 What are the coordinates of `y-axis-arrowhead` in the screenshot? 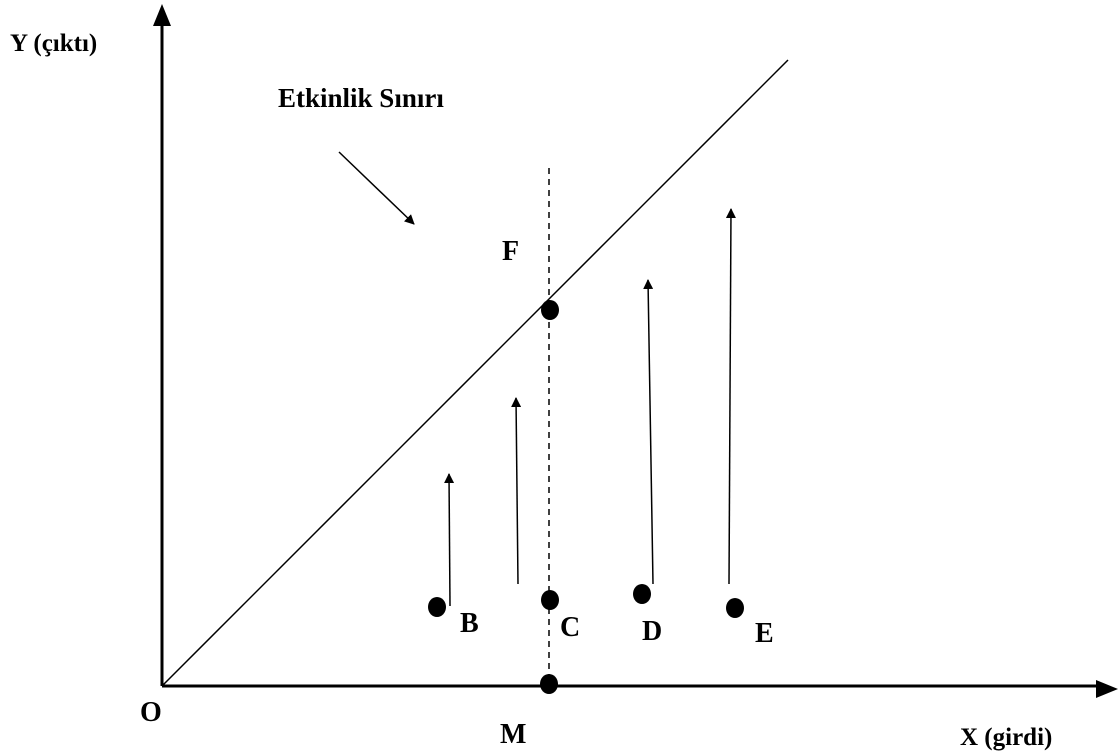 It's located at (162, 15).